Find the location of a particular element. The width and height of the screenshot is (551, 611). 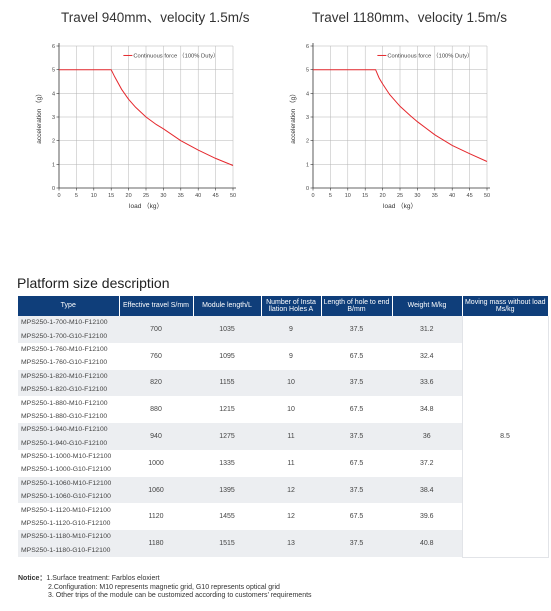

cell-moving-mass: 8.5 is located at coordinates (505, 437).